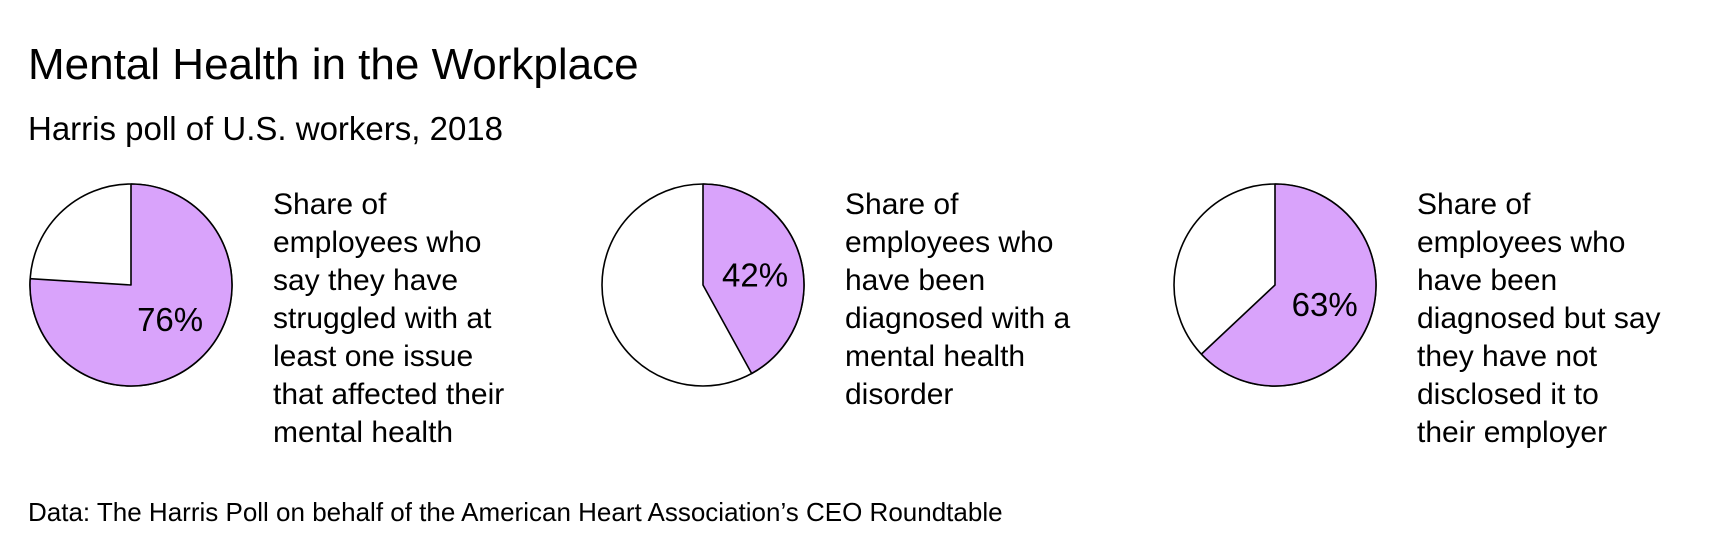 This screenshot has height=542, width=1716. What do you see at coordinates (1507, 356) in the screenshot?
I see `description-line: they have not` at bounding box center [1507, 356].